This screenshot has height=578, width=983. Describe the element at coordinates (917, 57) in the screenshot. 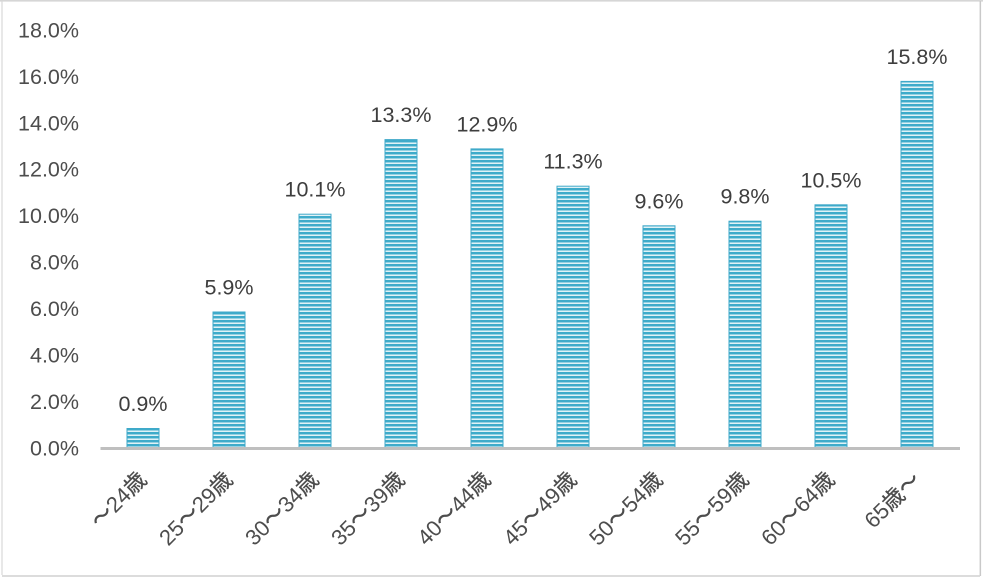

I see `svg-text: 15.8%` at that location.